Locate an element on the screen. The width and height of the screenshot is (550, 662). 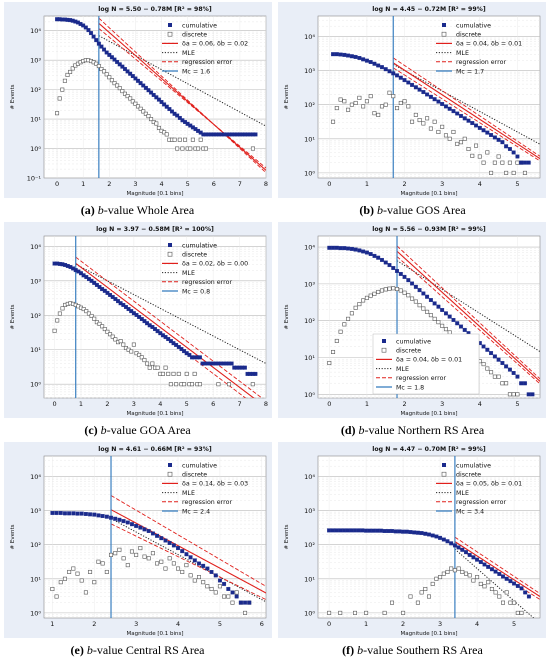
x-tick-label: 8 is located at coordinates (266, 404).